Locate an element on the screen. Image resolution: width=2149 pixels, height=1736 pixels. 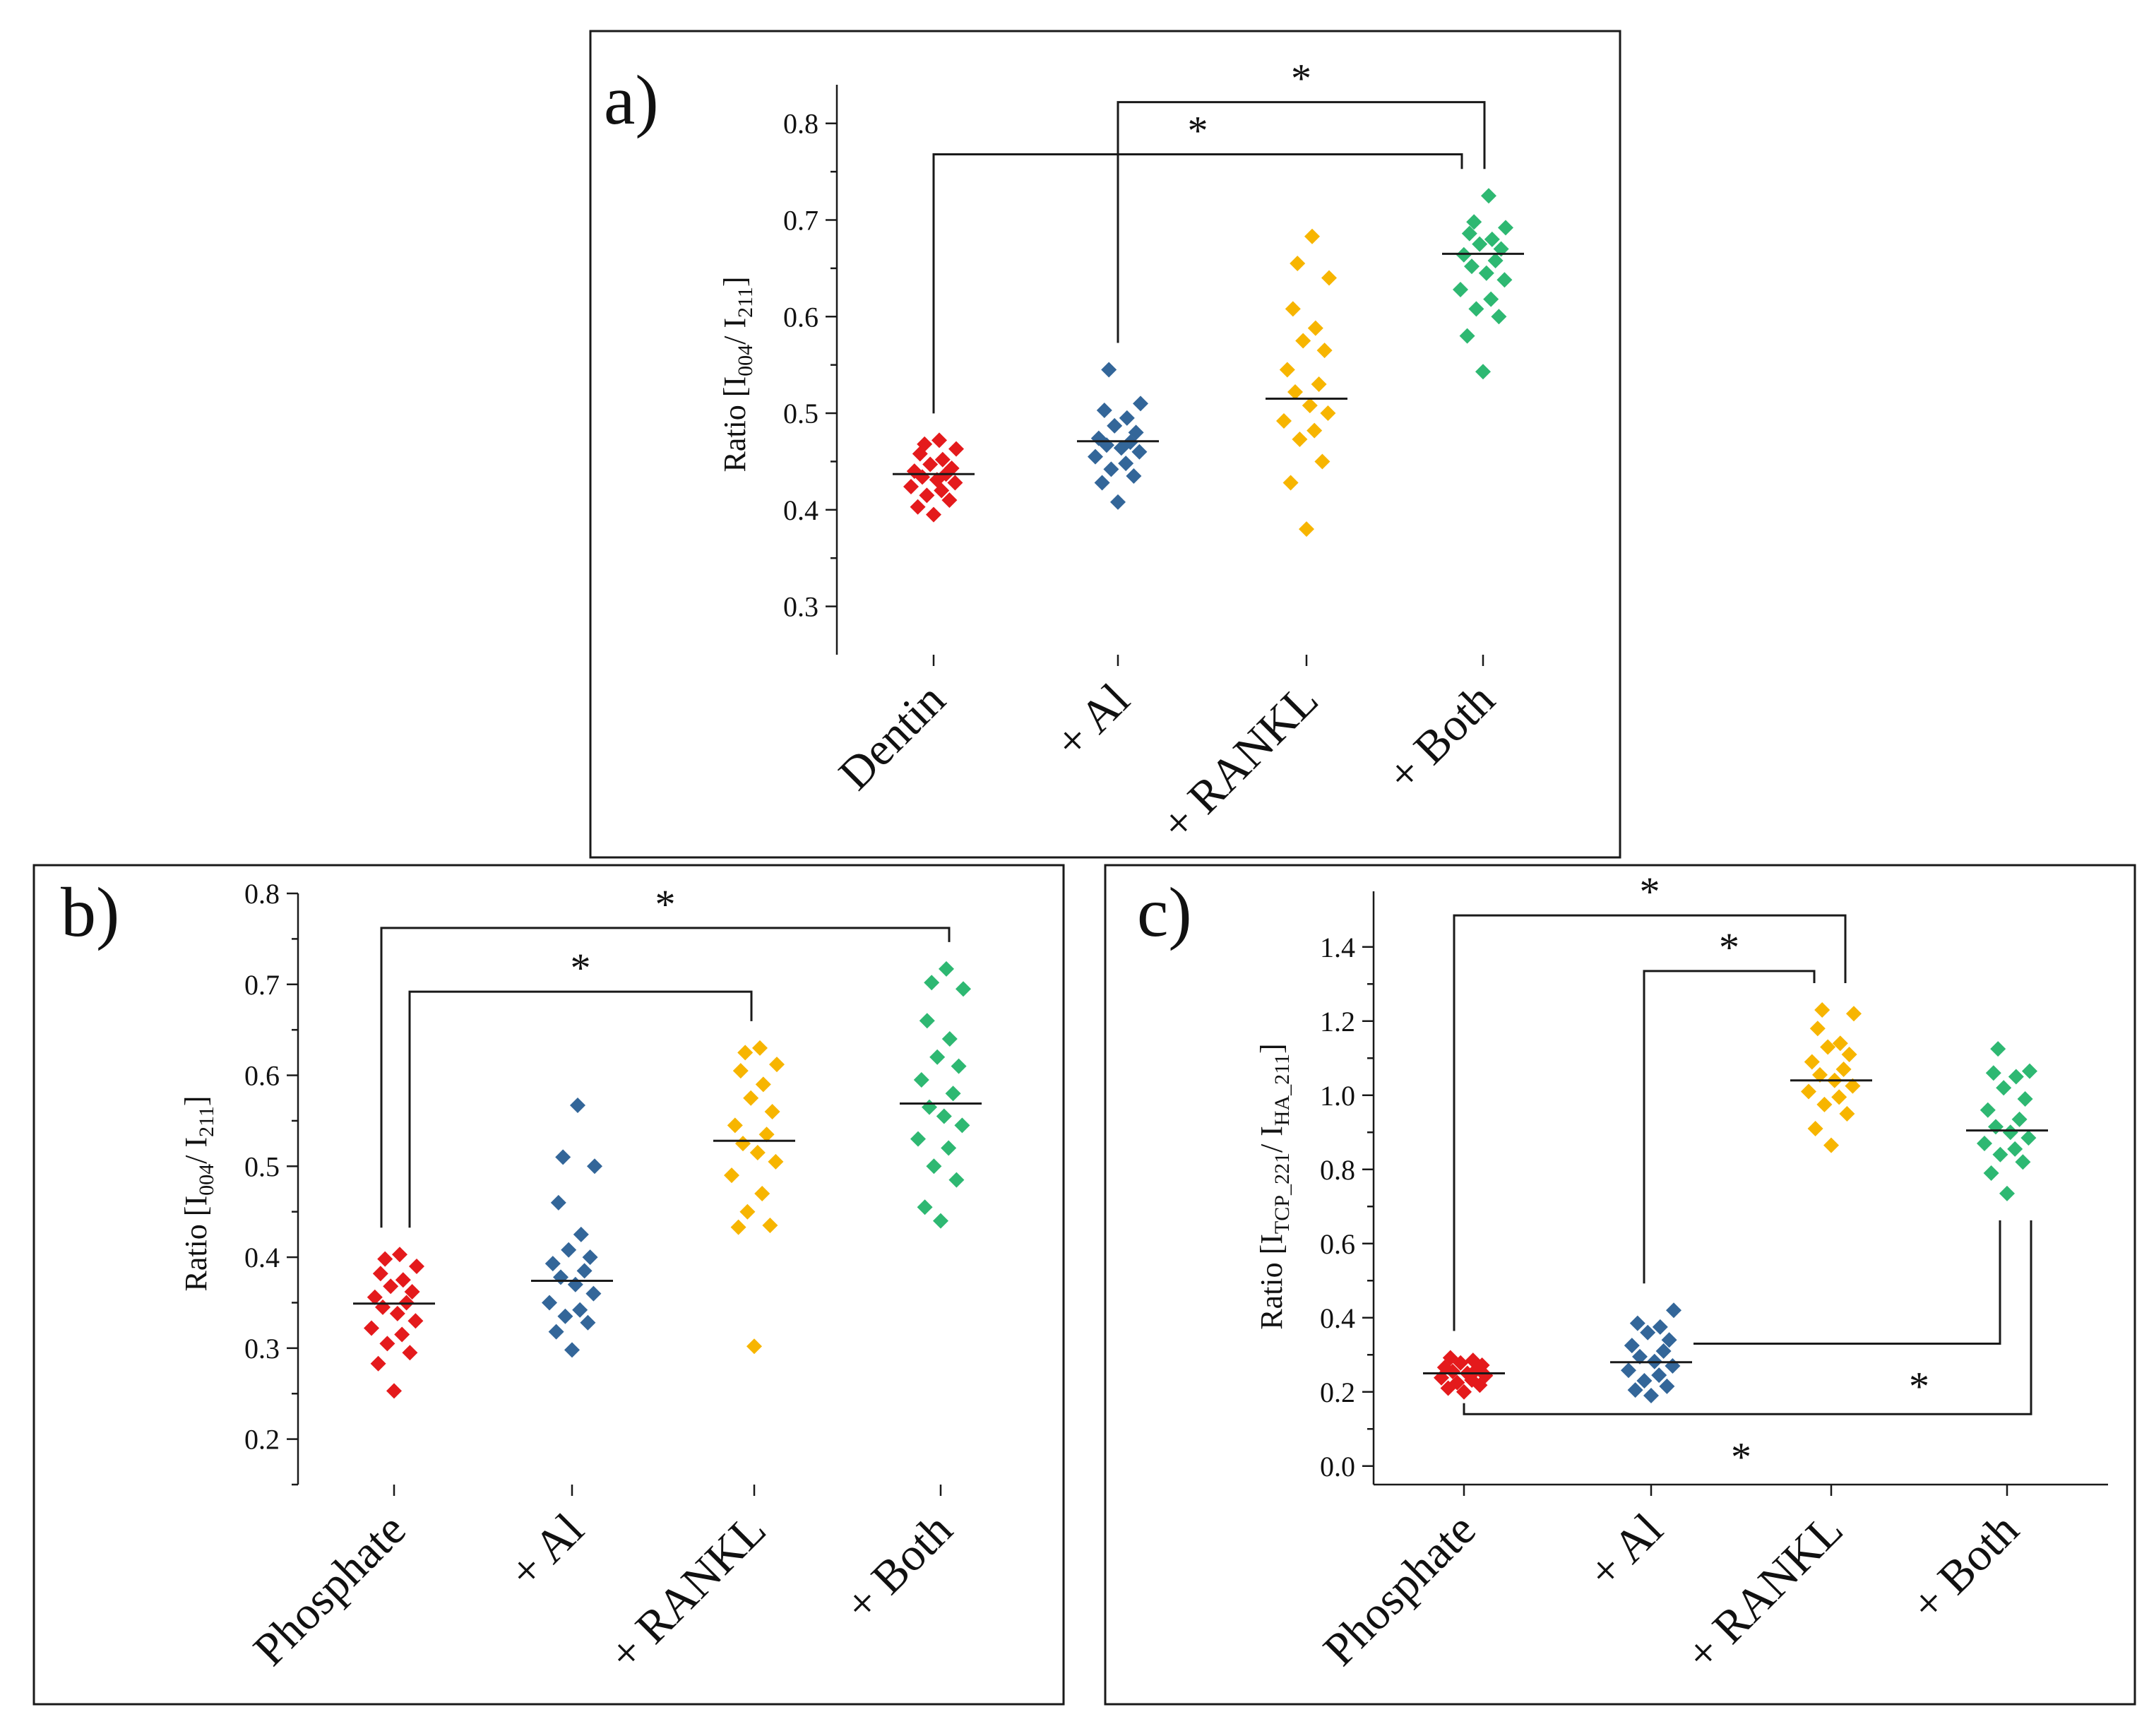
y-tick-label: 0.2 is located at coordinates (262, 1440).